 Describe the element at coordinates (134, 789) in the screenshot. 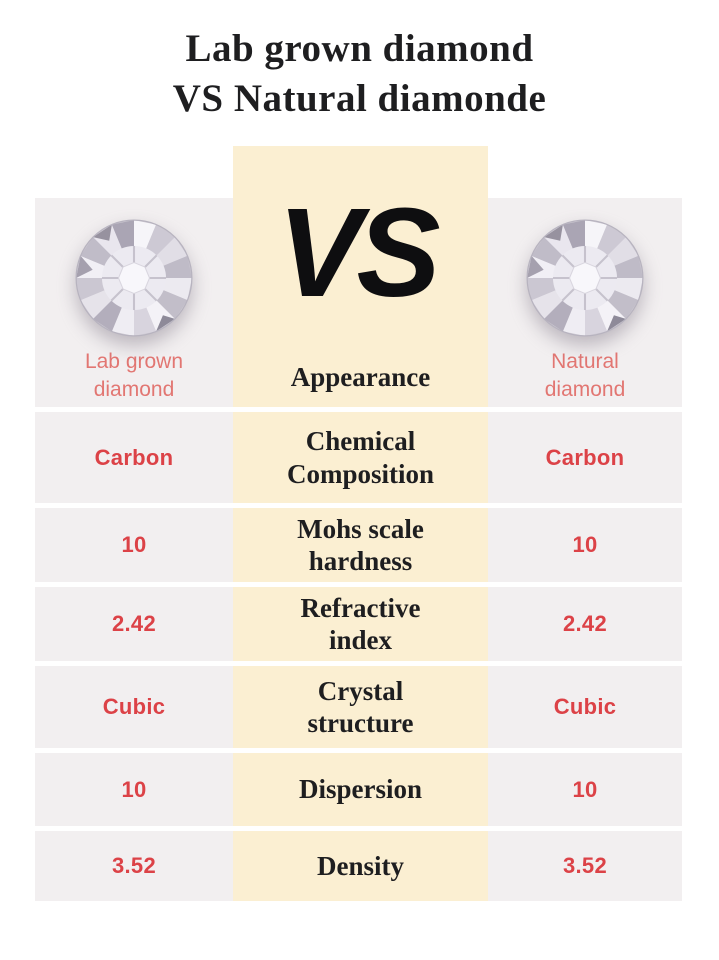

I see `lab-dispersion-value: 10` at that location.